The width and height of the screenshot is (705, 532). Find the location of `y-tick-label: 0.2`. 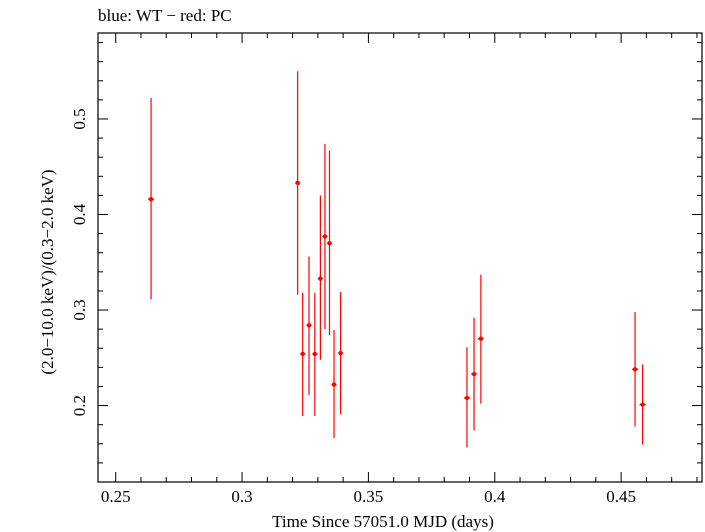

y-tick-label: 0.2 is located at coordinates (79, 405).